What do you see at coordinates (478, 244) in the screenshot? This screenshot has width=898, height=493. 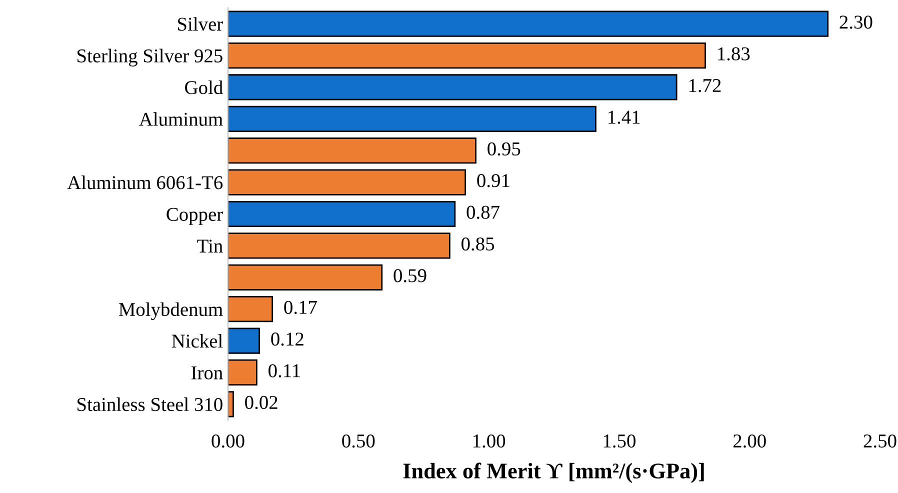 I see `data-label: 0.85` at bounding box center [478, 244].